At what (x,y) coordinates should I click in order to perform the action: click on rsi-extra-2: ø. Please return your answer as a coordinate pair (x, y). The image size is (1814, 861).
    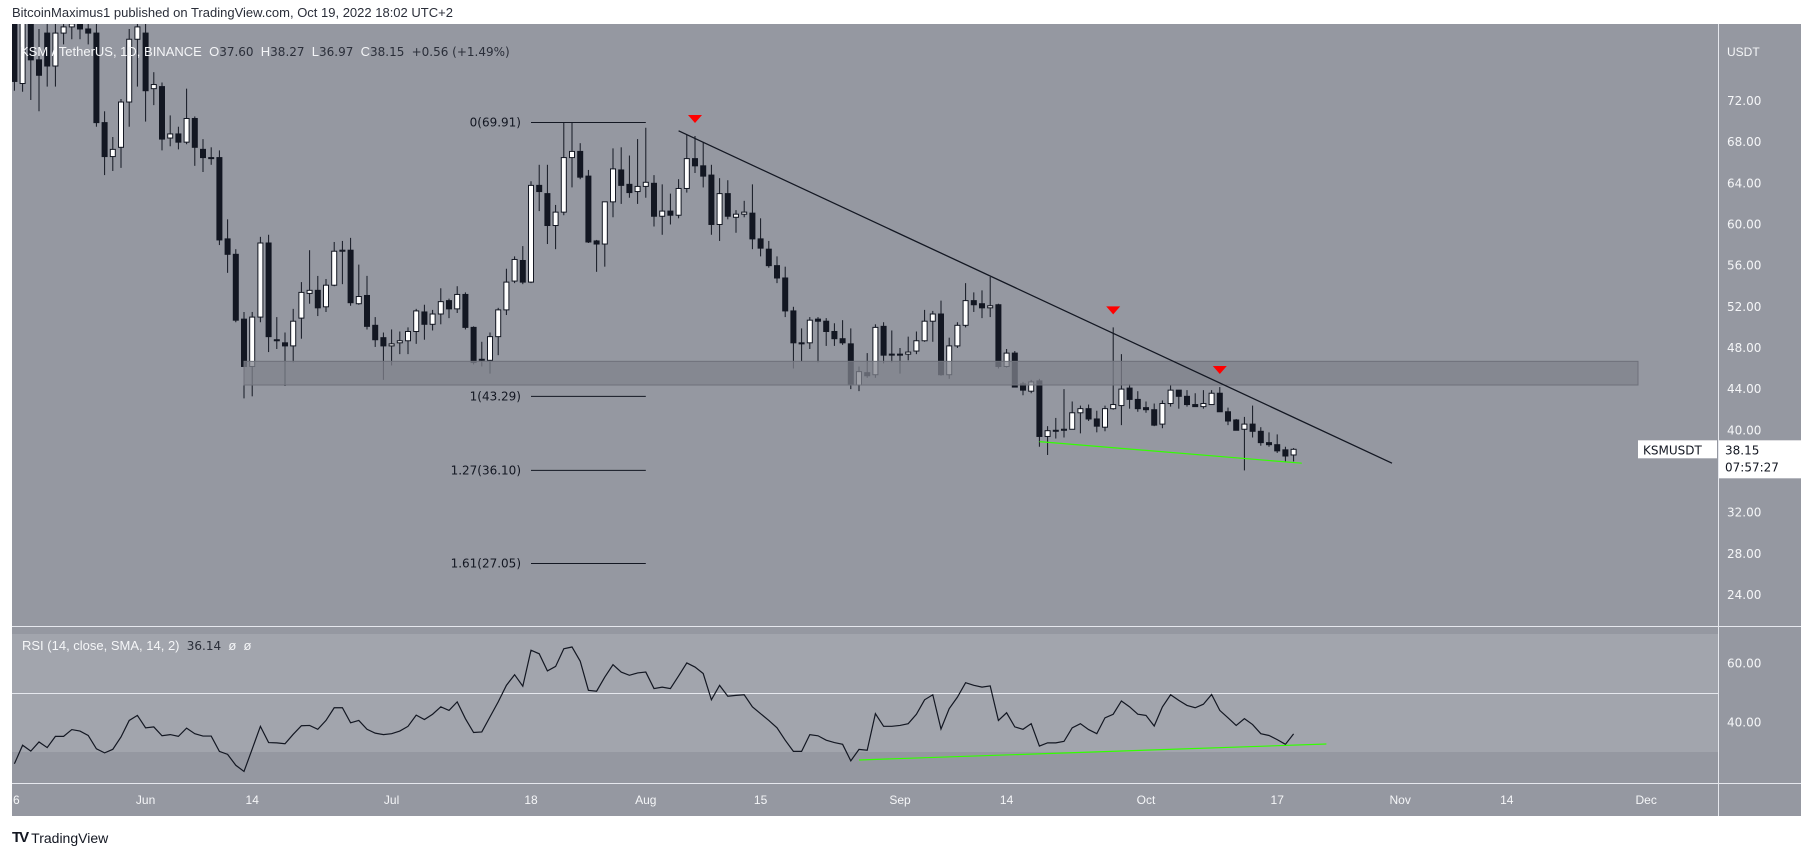
    Looking at the image, I should click on (247, 645).